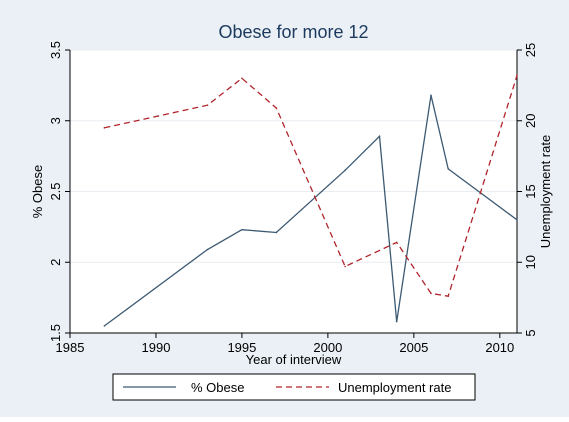 The width and height of the screenshot is (569, 422). I want to click on y-left-tick-label: 2, so click(55, 262).